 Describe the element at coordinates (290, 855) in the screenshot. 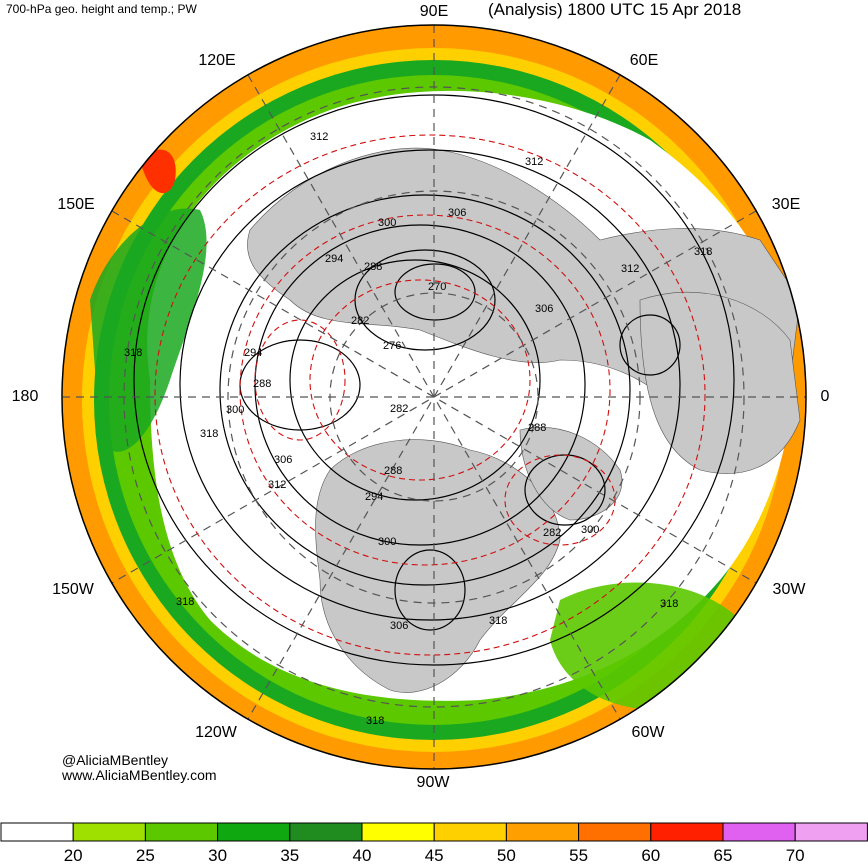

I see `colorbar-tick-label: 35` at that location.